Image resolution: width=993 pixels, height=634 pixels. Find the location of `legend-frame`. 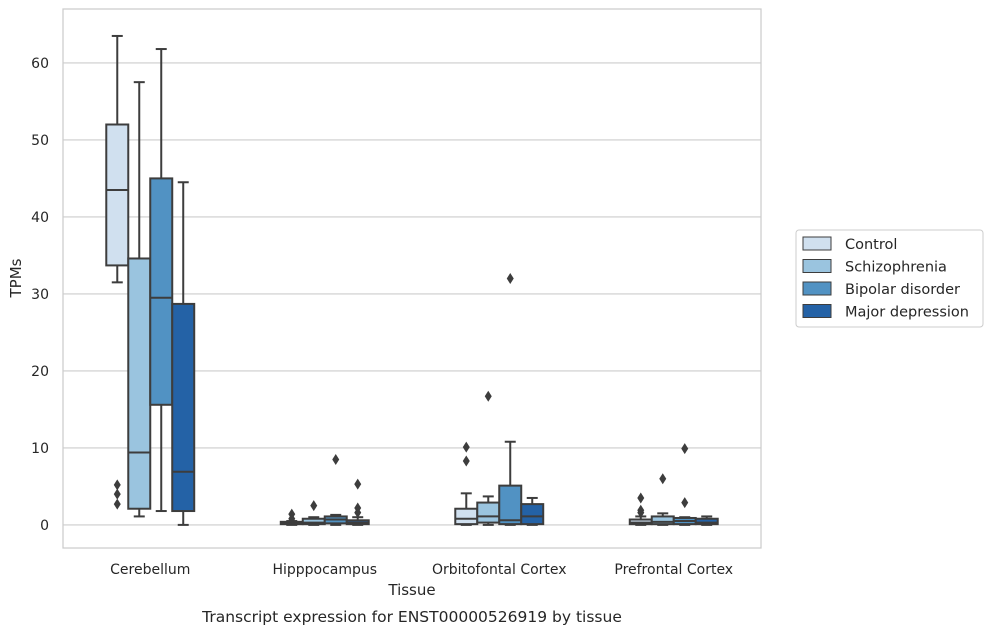

legend-frame is located at coordinates (889, 278).